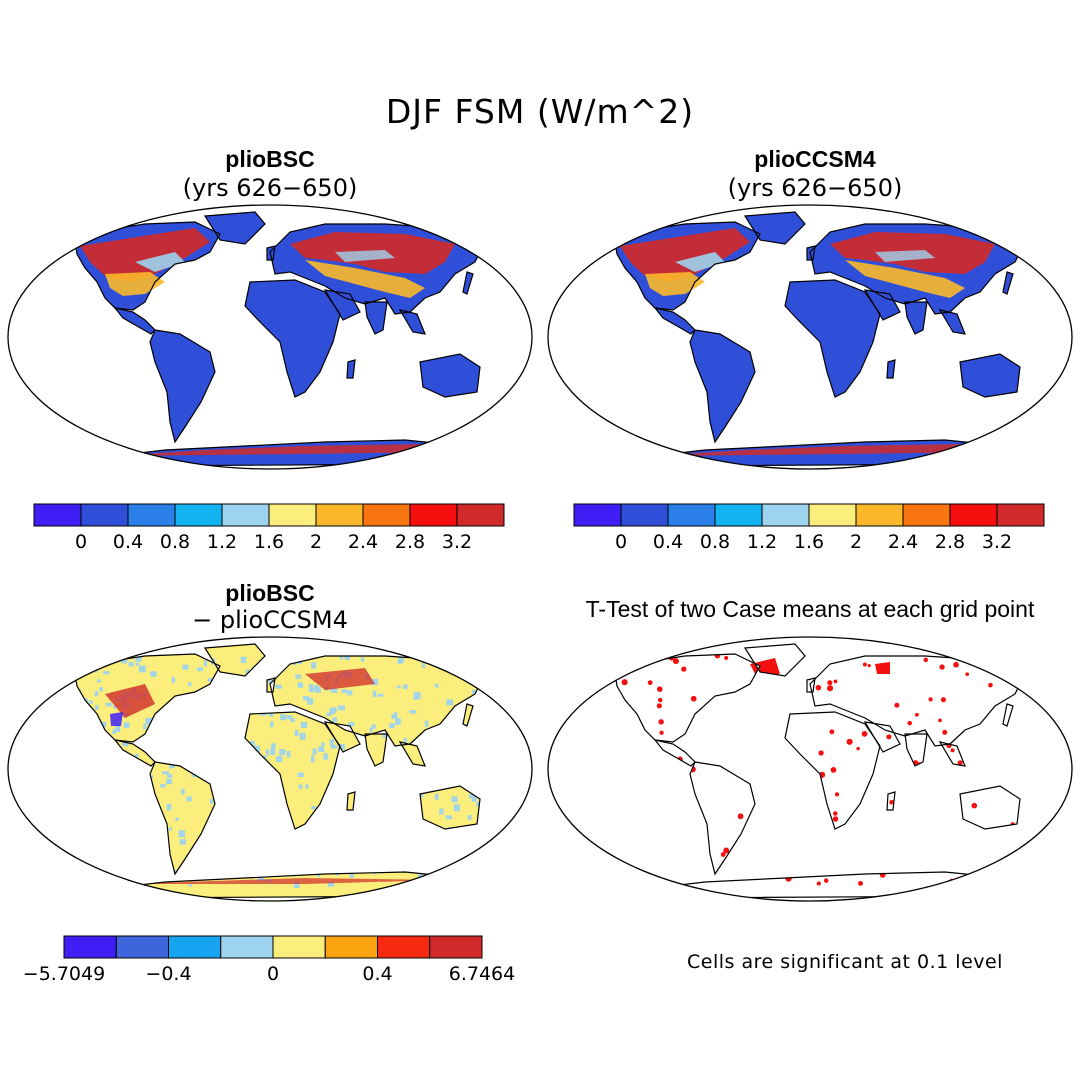 This screenshot has width=1080, height=1080. Describe the element at coordinates (815, 159) in the screenshot. I see `panel-title-pliocssm4: plioCCSM4` at that location.